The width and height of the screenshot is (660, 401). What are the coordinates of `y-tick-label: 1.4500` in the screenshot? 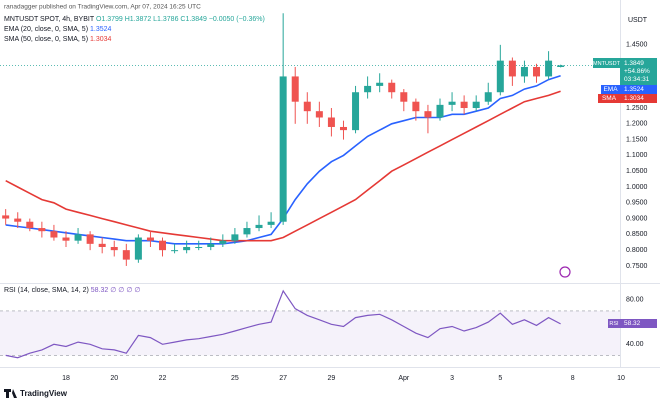 It's located at (637, 45).